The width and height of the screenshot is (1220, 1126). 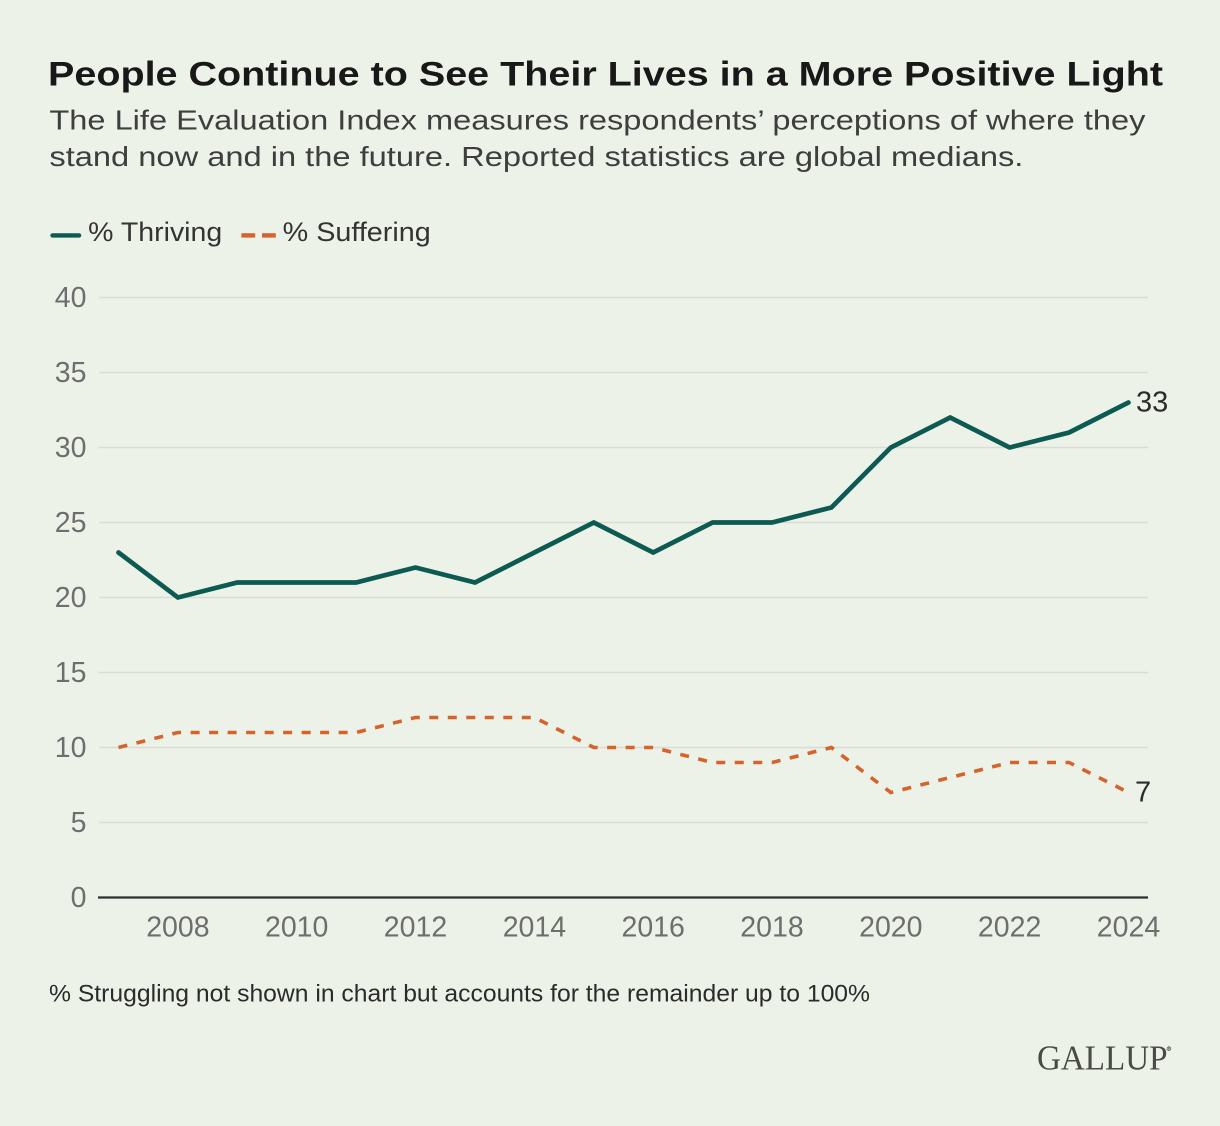 What do you see at coordinates (535, 928) in the screenshot?
I see `svg-text: 2014` at bounding box center [535, 928].